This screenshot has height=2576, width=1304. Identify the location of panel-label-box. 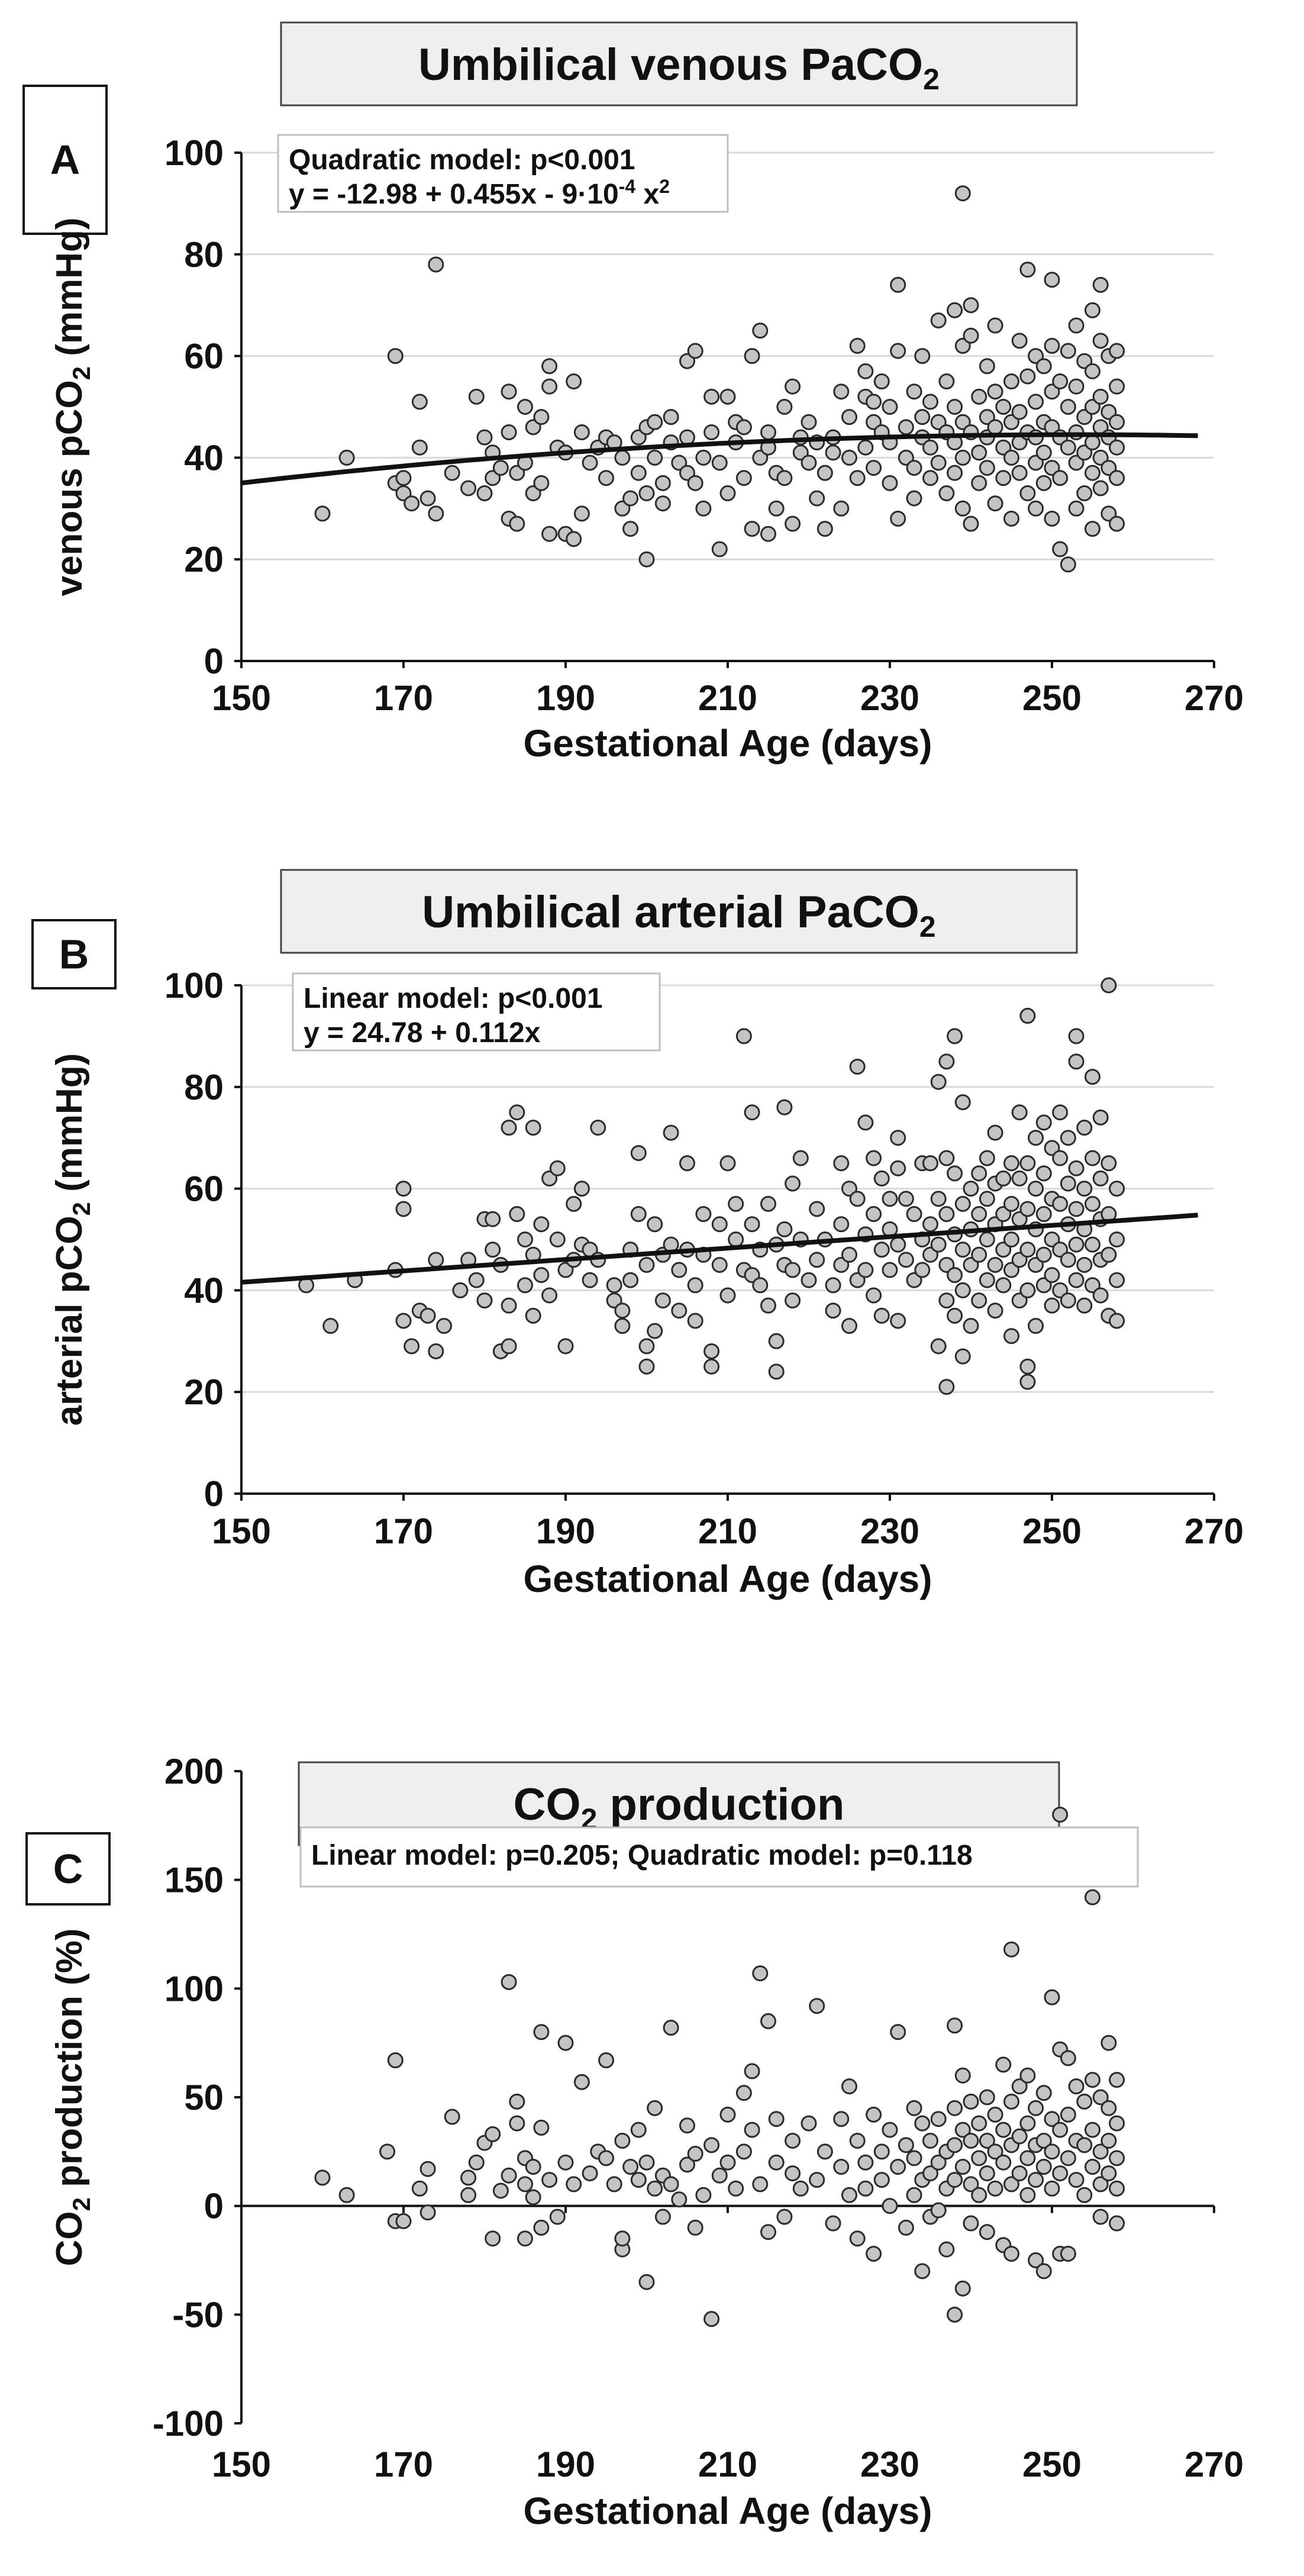
(68, 1869).